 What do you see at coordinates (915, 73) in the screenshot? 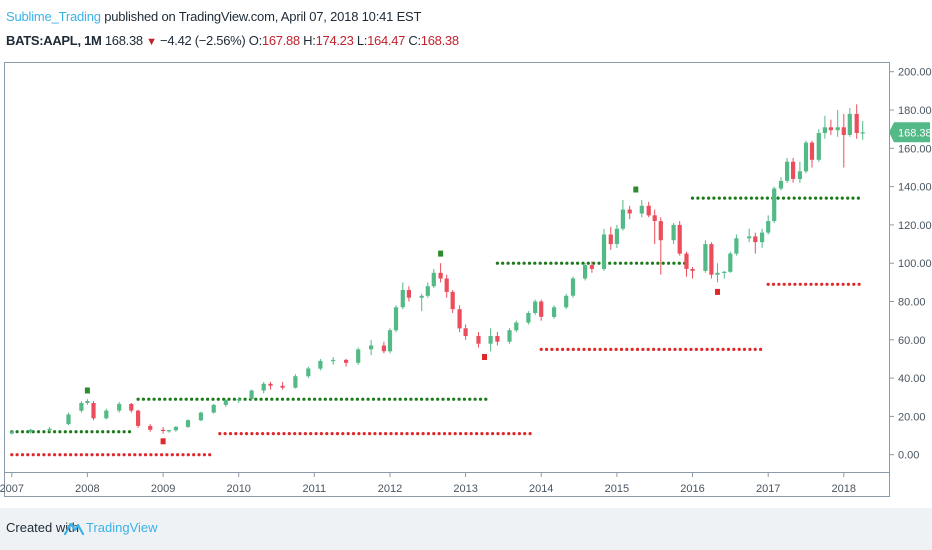
I see `price-tick-label: 200.00` at bounding box center [915, 73].